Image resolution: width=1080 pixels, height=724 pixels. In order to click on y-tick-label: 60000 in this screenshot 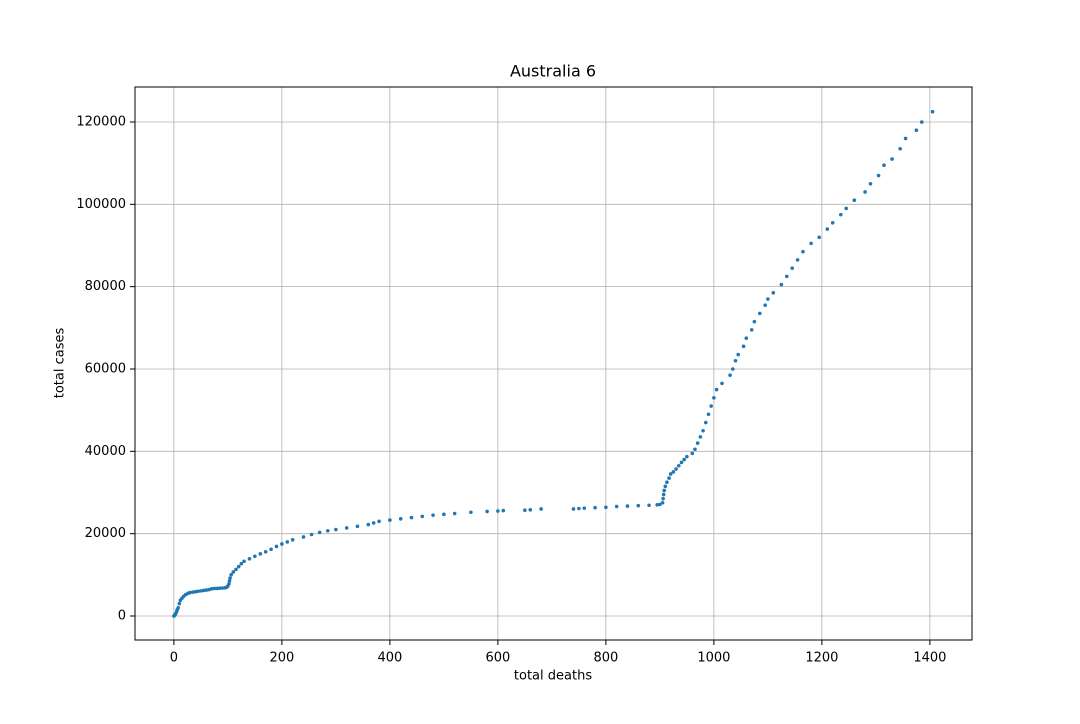, I will do `click(105, 368)`.